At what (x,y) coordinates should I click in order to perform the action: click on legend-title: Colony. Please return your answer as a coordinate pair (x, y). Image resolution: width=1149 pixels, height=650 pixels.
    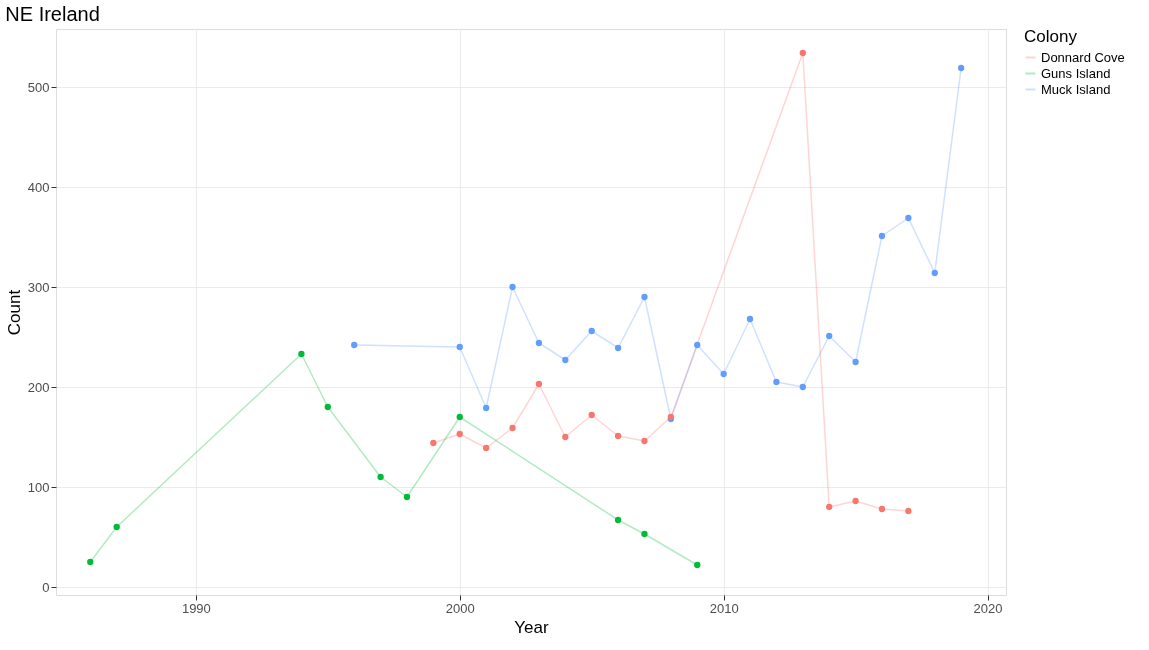
    Looking at the image, I should click on (1051, 36).